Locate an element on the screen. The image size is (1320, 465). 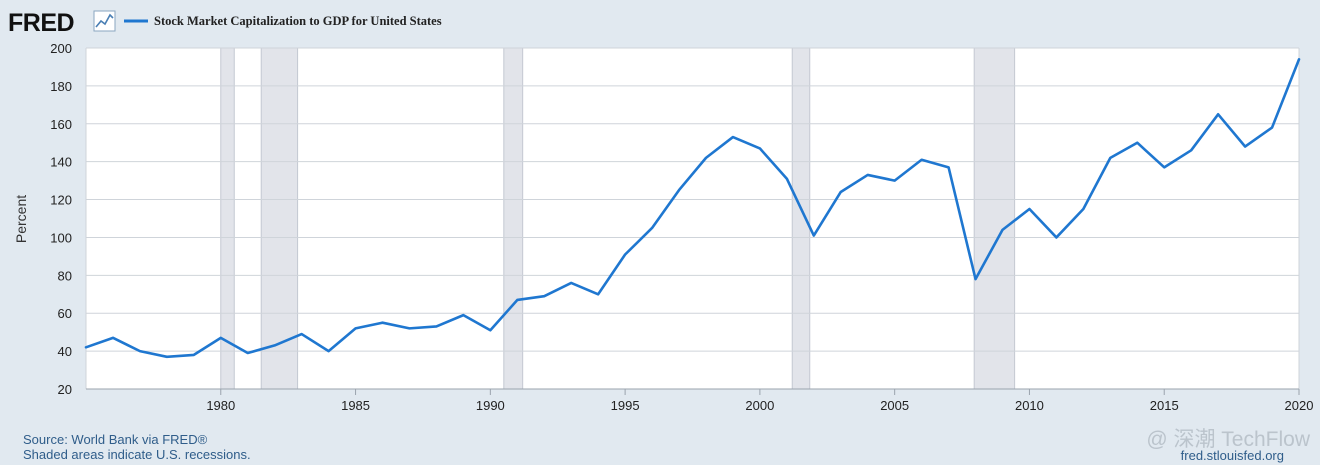
y-axis-label: Percent is located at coordinates (21, 219).